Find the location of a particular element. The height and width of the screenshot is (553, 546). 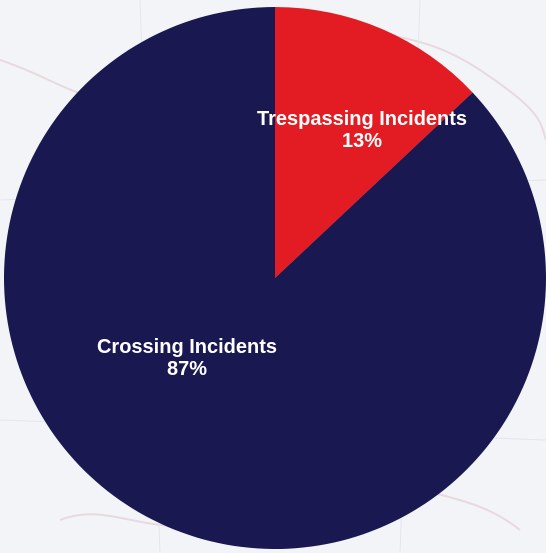

slice-label-crossing: Crossing Incidents 87% is located at coordinates (187, 358).